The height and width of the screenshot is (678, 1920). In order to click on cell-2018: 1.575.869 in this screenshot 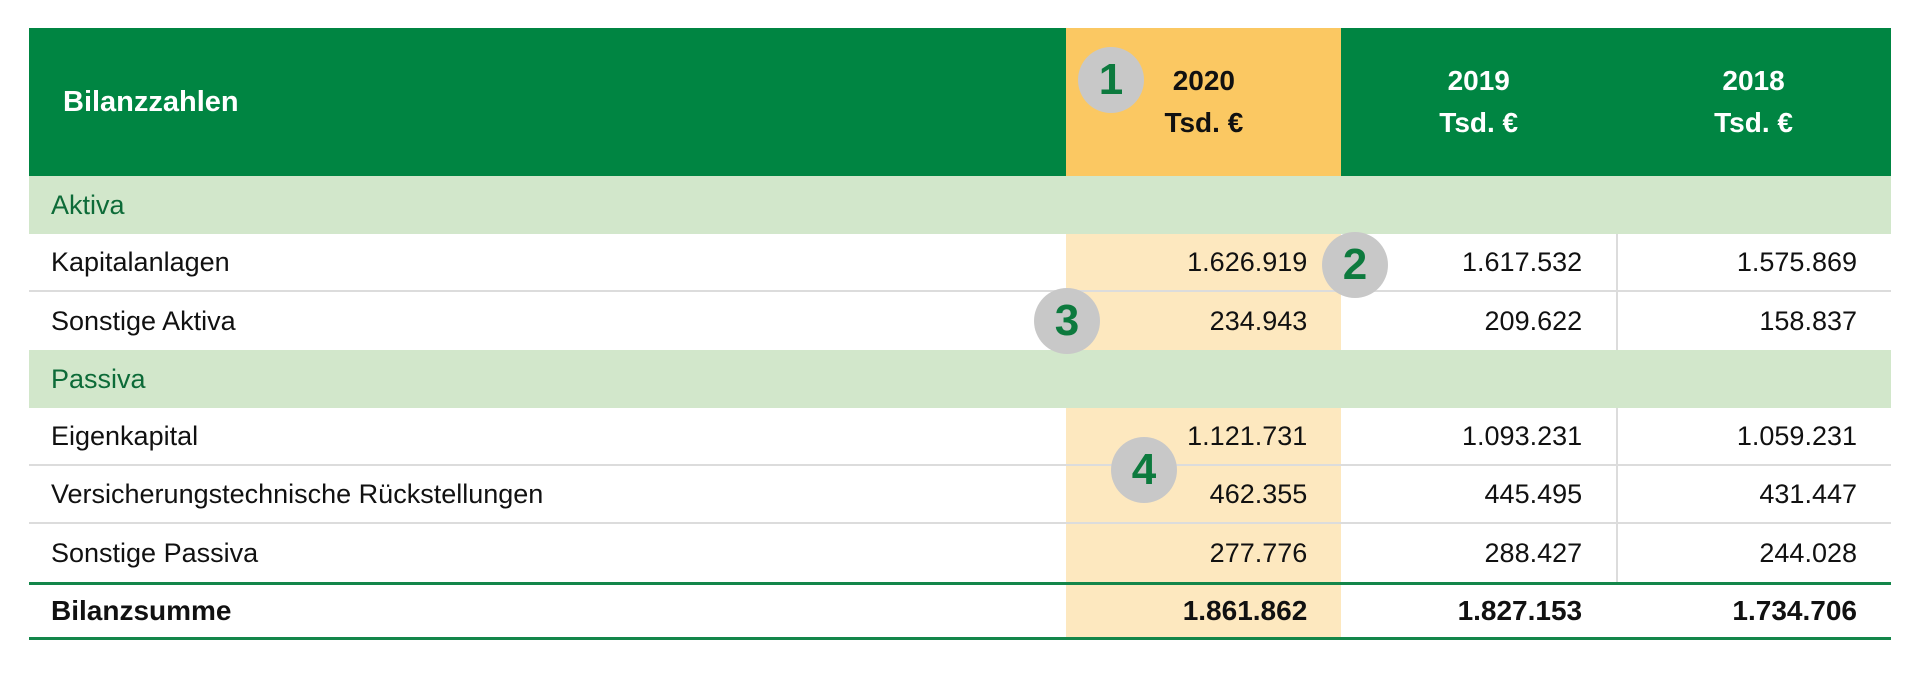, I will do `click(1753, 262)`.